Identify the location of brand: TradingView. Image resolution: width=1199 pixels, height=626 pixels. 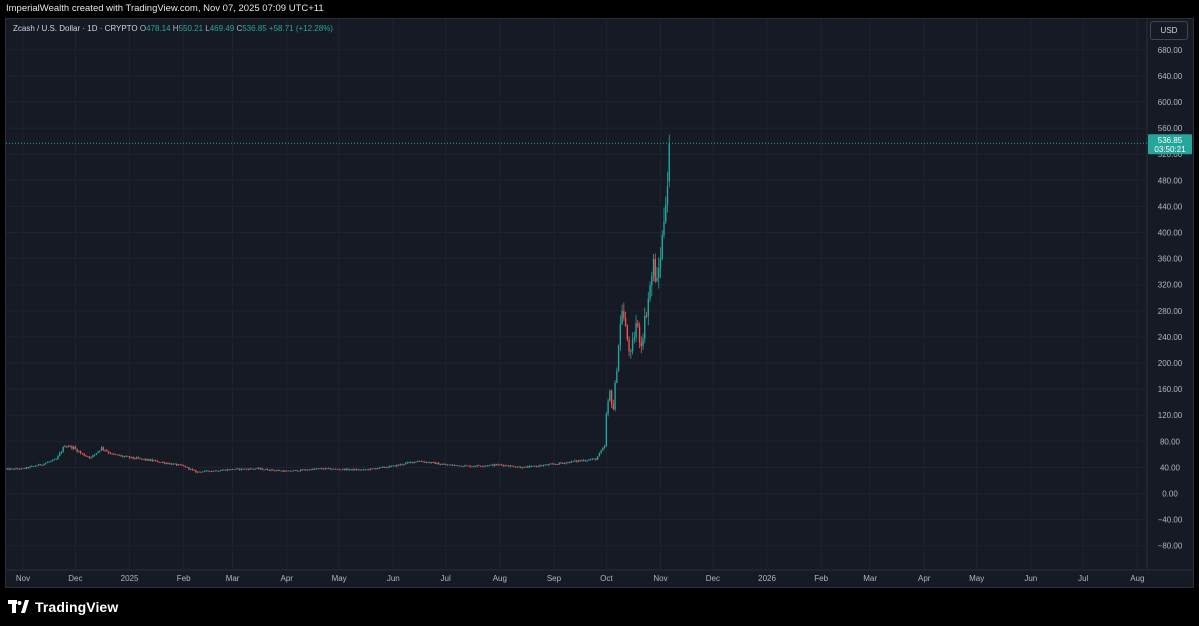
(63, 607).